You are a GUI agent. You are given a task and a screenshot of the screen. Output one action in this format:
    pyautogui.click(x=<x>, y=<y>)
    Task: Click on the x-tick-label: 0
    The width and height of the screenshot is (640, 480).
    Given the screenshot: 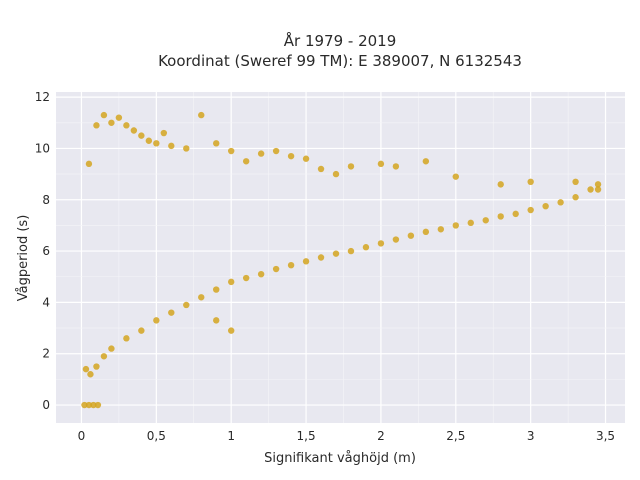 What is the action you would take?
    pyautogui.click(x=82, y=436)
    